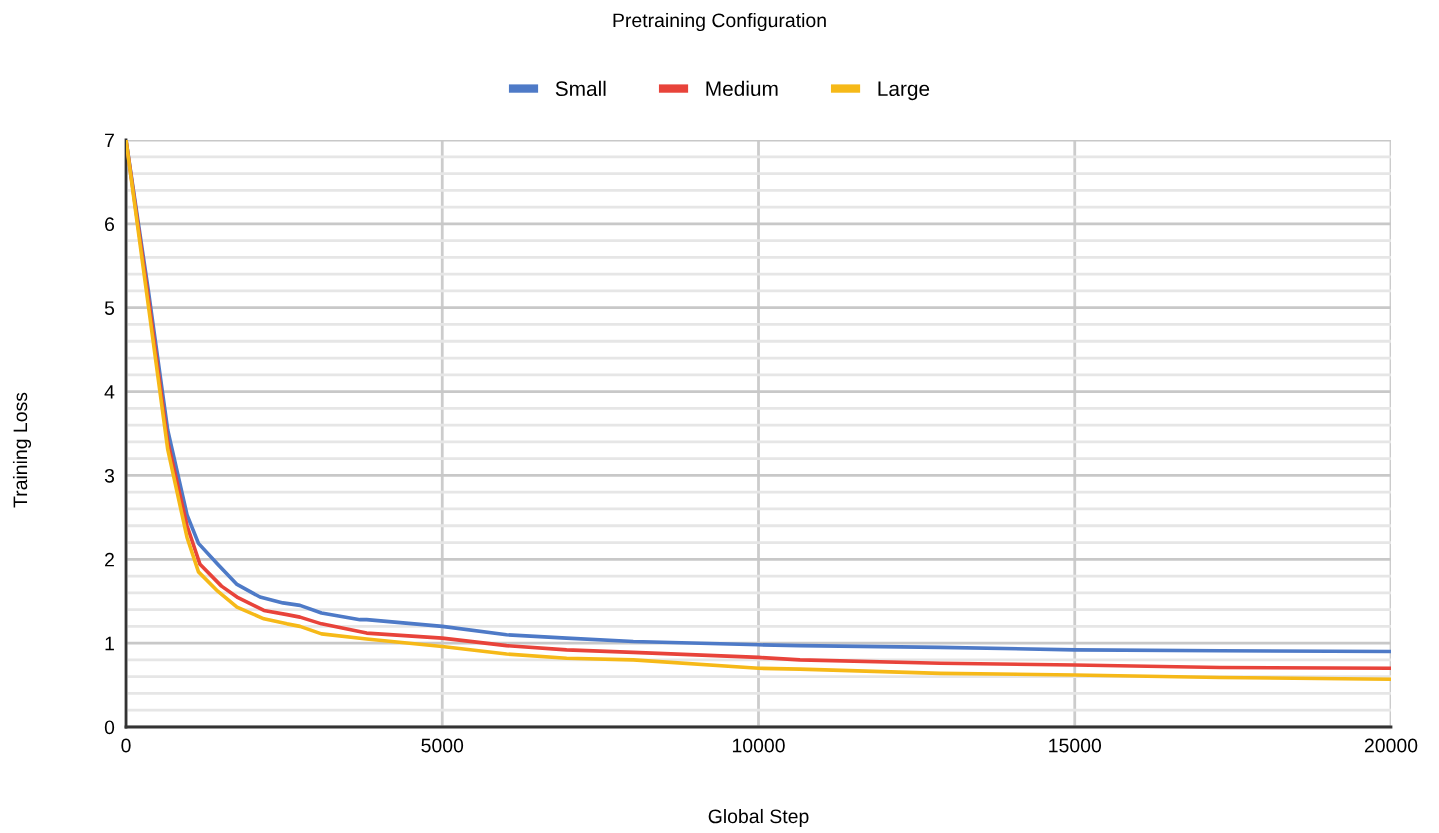  Describe the element at coordinates (1075, 745) in the screenshot. I see `x-tick-label: 15000` at that location.